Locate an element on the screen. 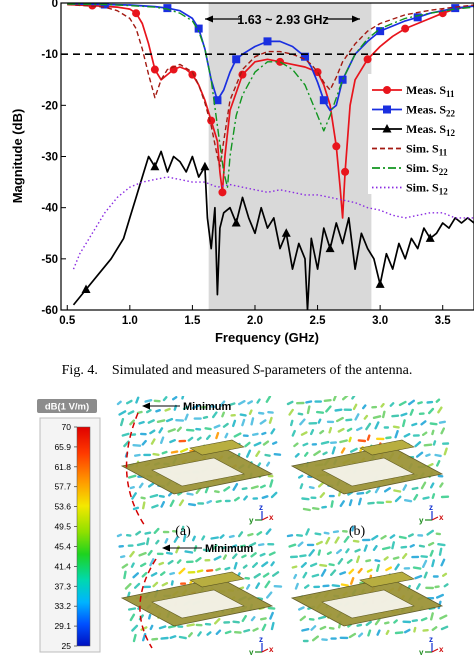 The width and height of the screenshot is (474, 655). colorbar-tick-label: 61.8 is located at coordinates (62, 467).